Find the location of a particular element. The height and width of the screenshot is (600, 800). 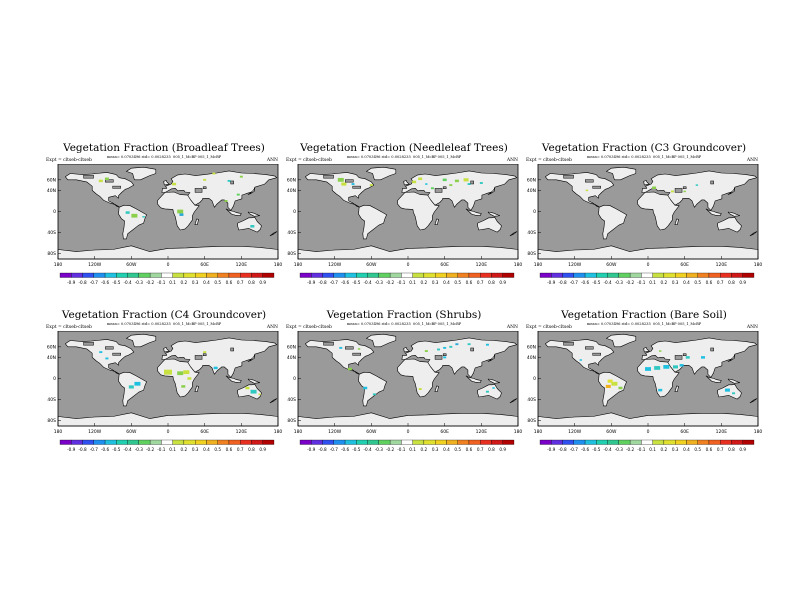

continent-south-america is located at coordinates (132, 389).